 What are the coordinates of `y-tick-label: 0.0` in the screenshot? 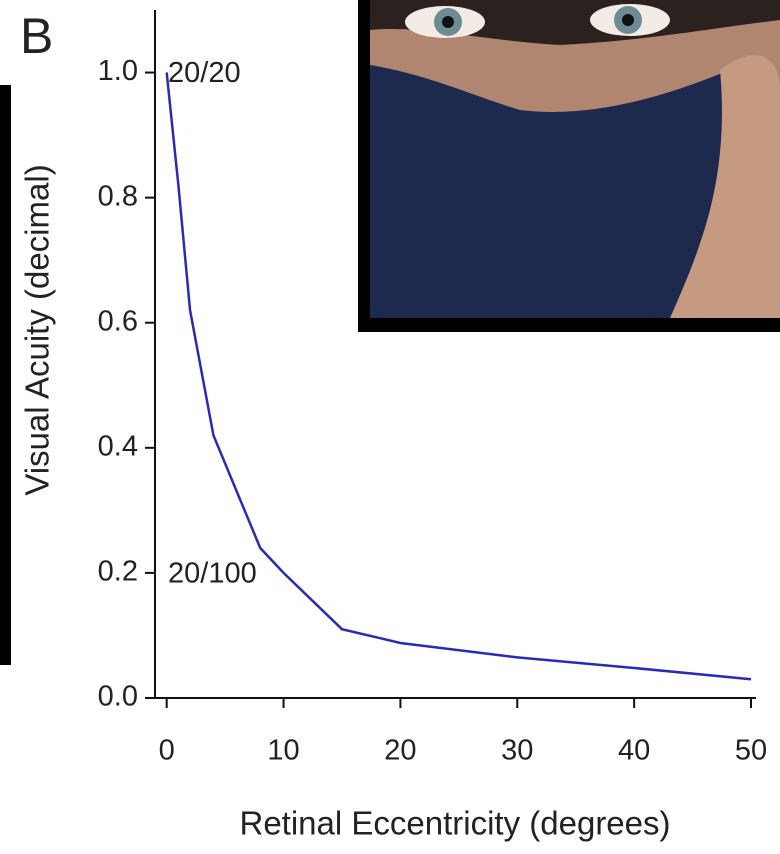 It's located at (118, 697).